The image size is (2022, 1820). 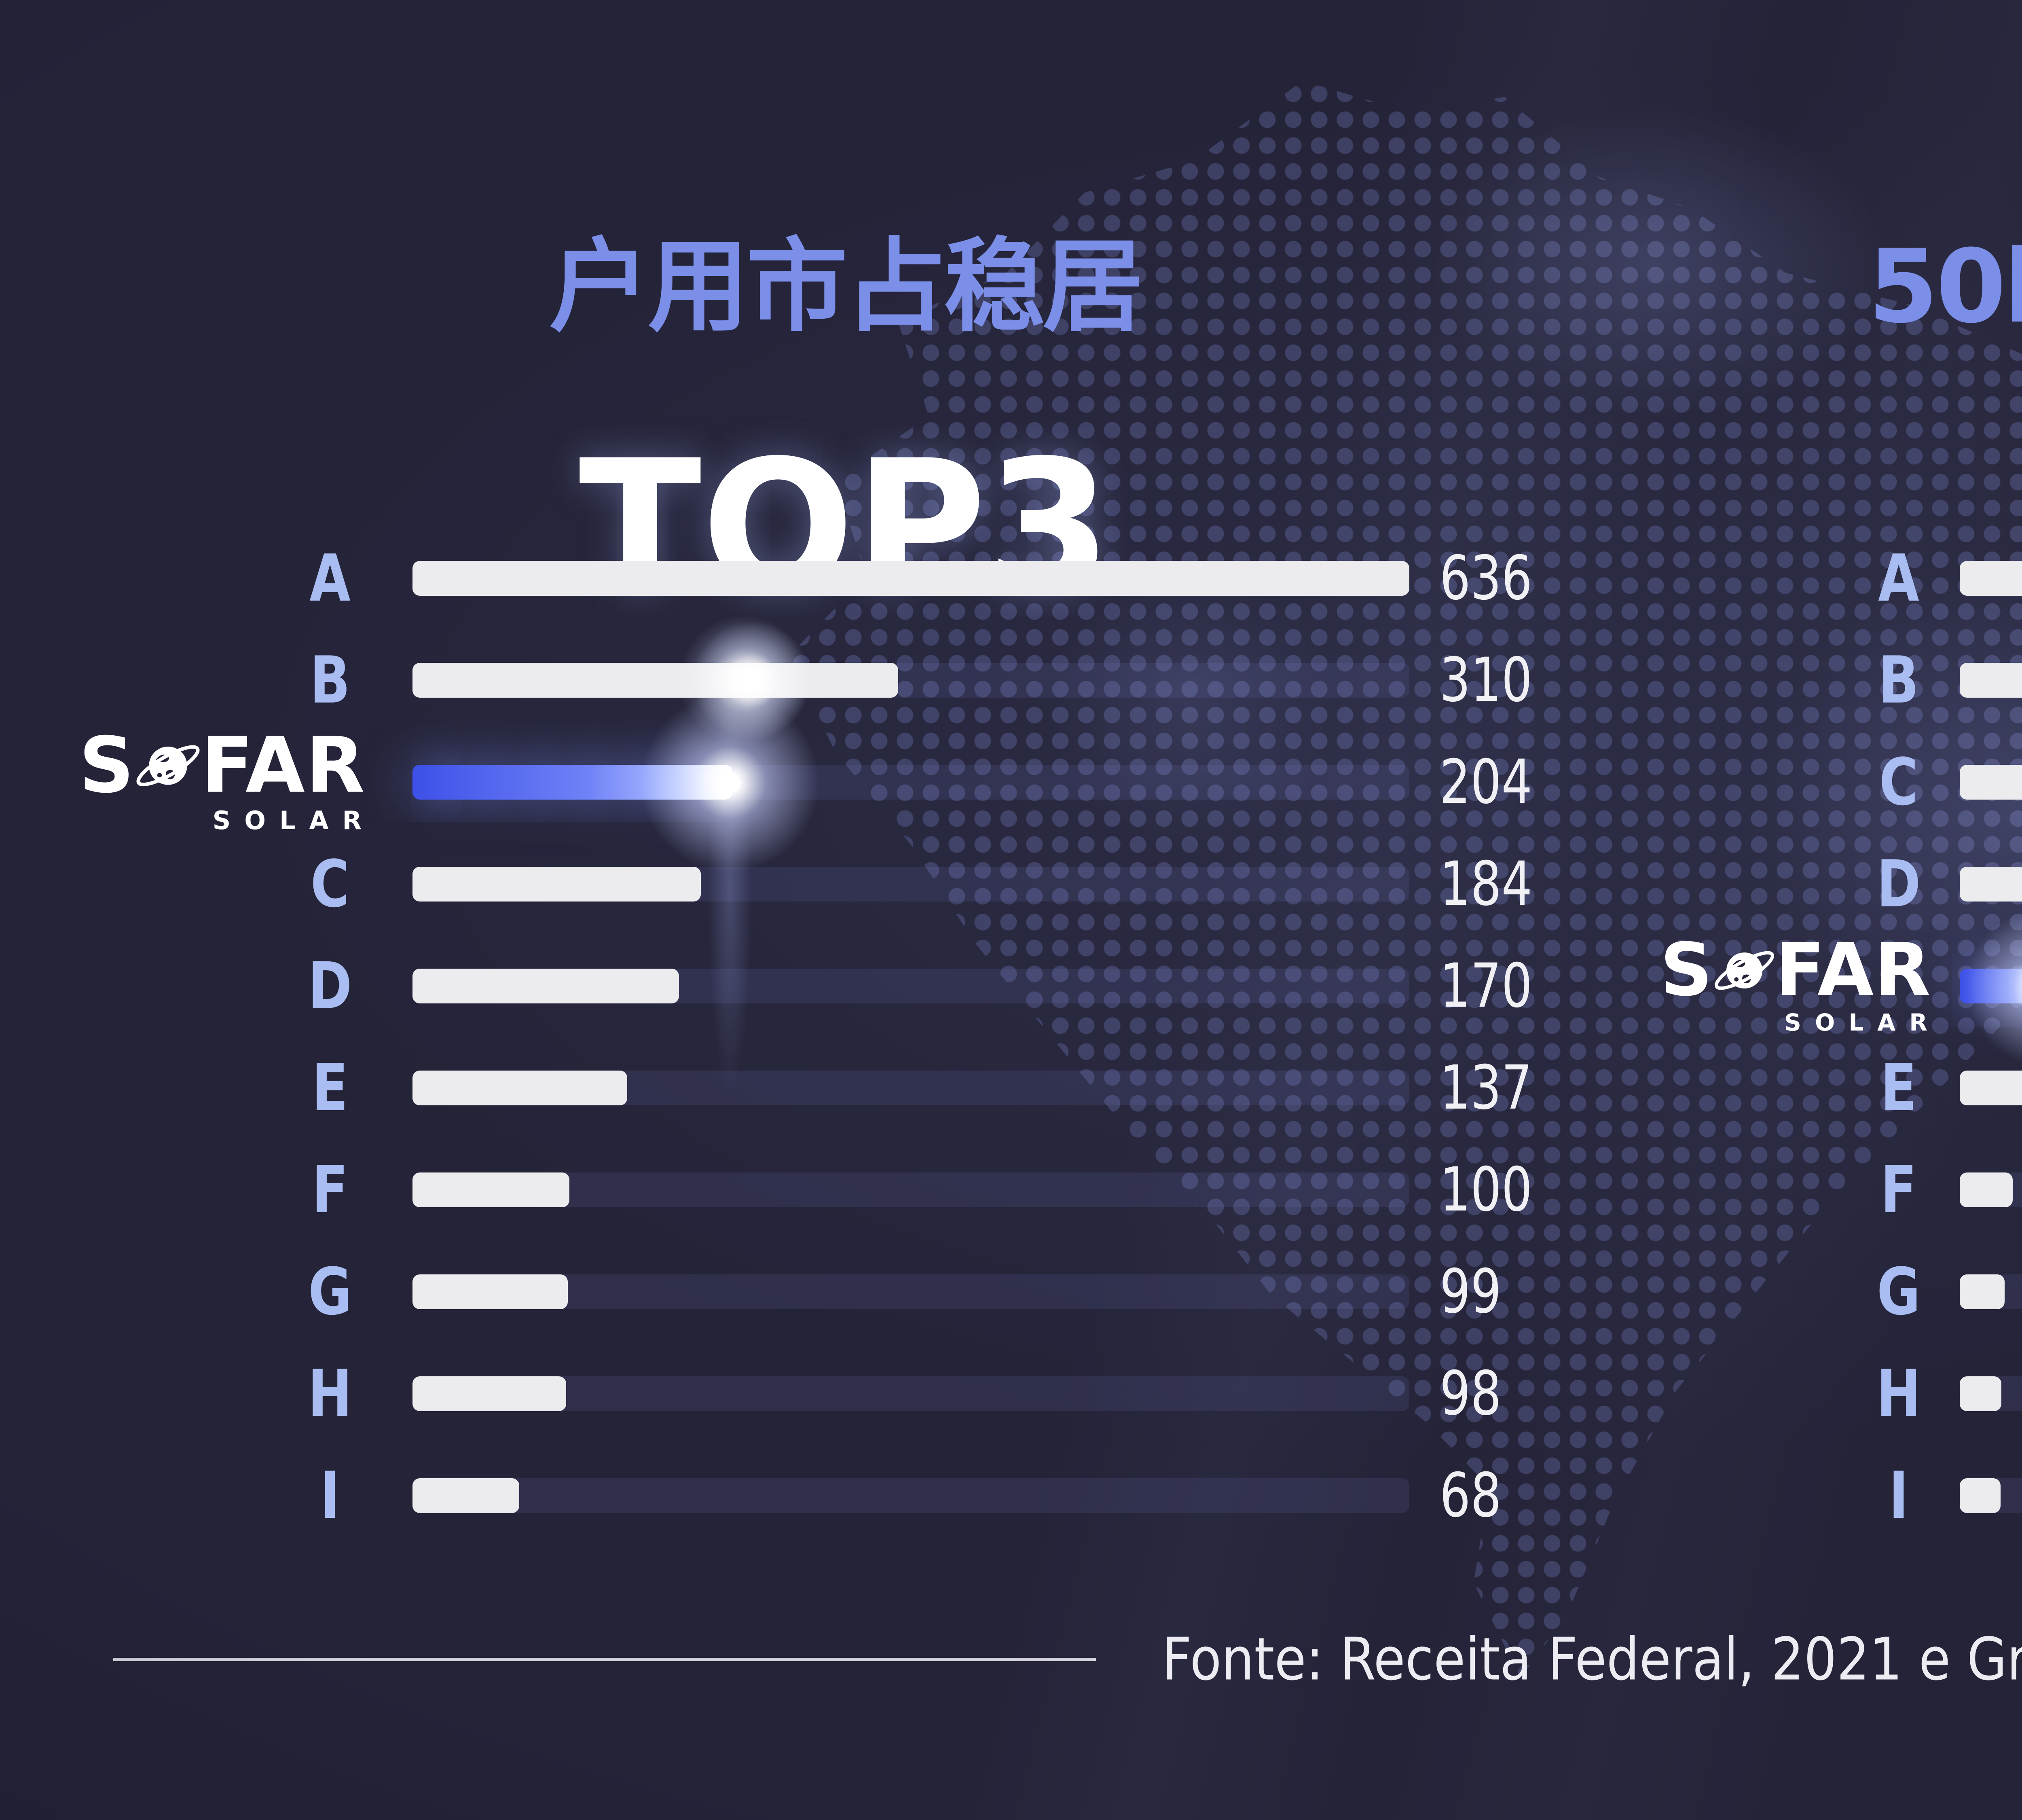 I want to click on bar-row-a: A1,567, so click(x=1920, y=578).